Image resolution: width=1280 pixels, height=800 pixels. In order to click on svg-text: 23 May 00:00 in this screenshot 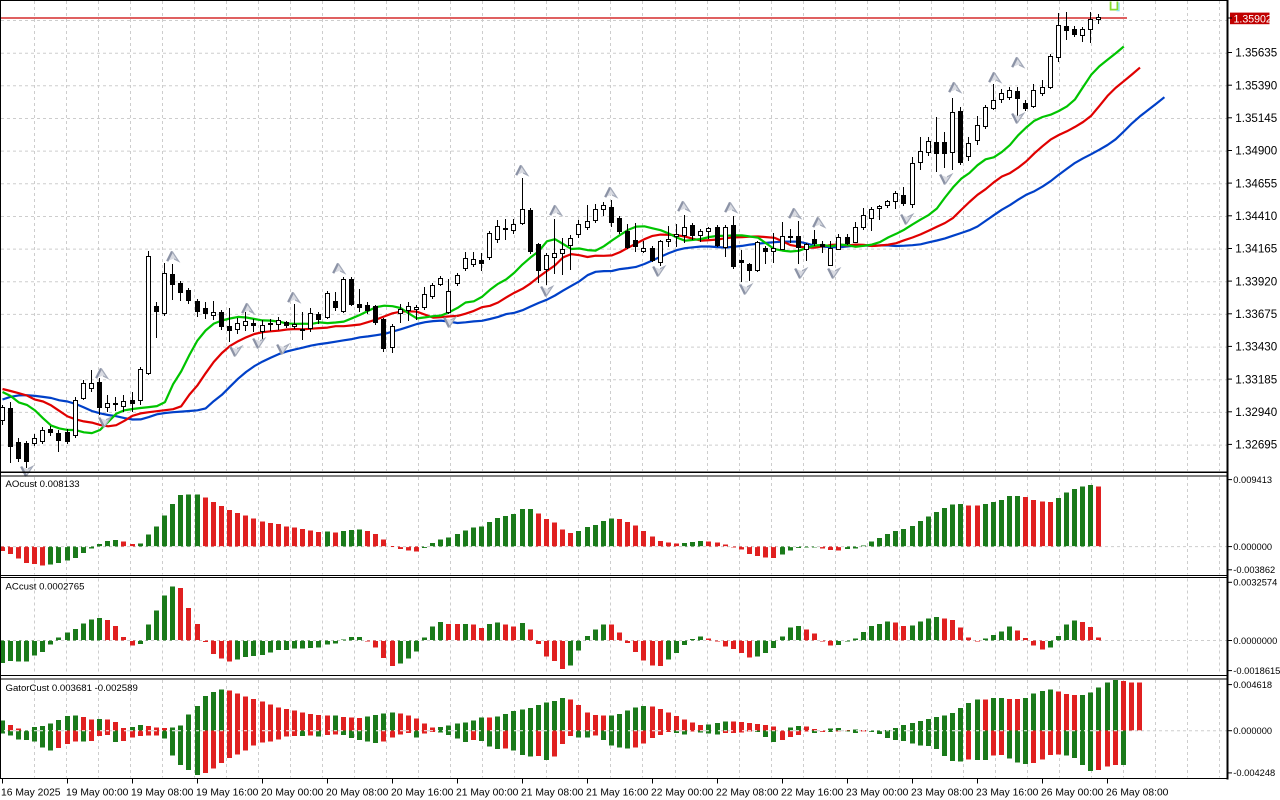, I will do `click(877, 793)`.